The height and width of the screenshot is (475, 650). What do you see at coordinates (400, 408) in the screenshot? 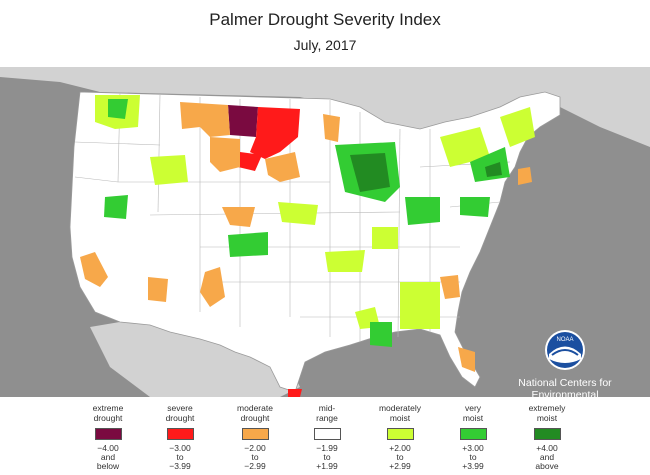
I see `legend-label: moderately` at bounding box center [400, 408].